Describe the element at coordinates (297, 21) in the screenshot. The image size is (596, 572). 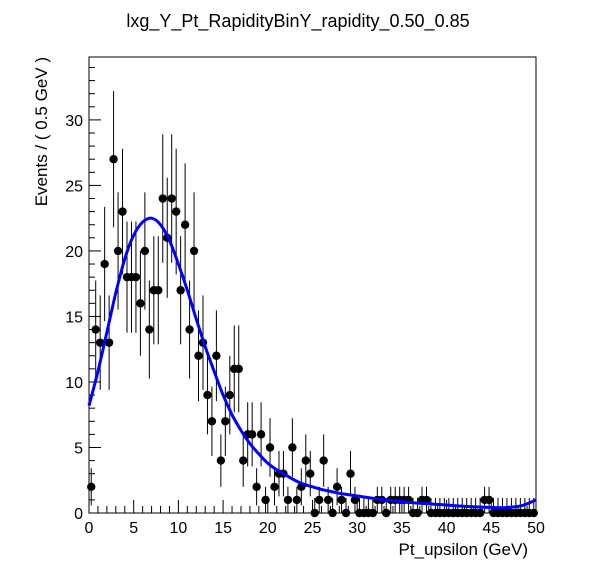
I see `chart-title: lxg_Y_Pt_RapidityBinY_rapidity_0.50_0.85` at that location.